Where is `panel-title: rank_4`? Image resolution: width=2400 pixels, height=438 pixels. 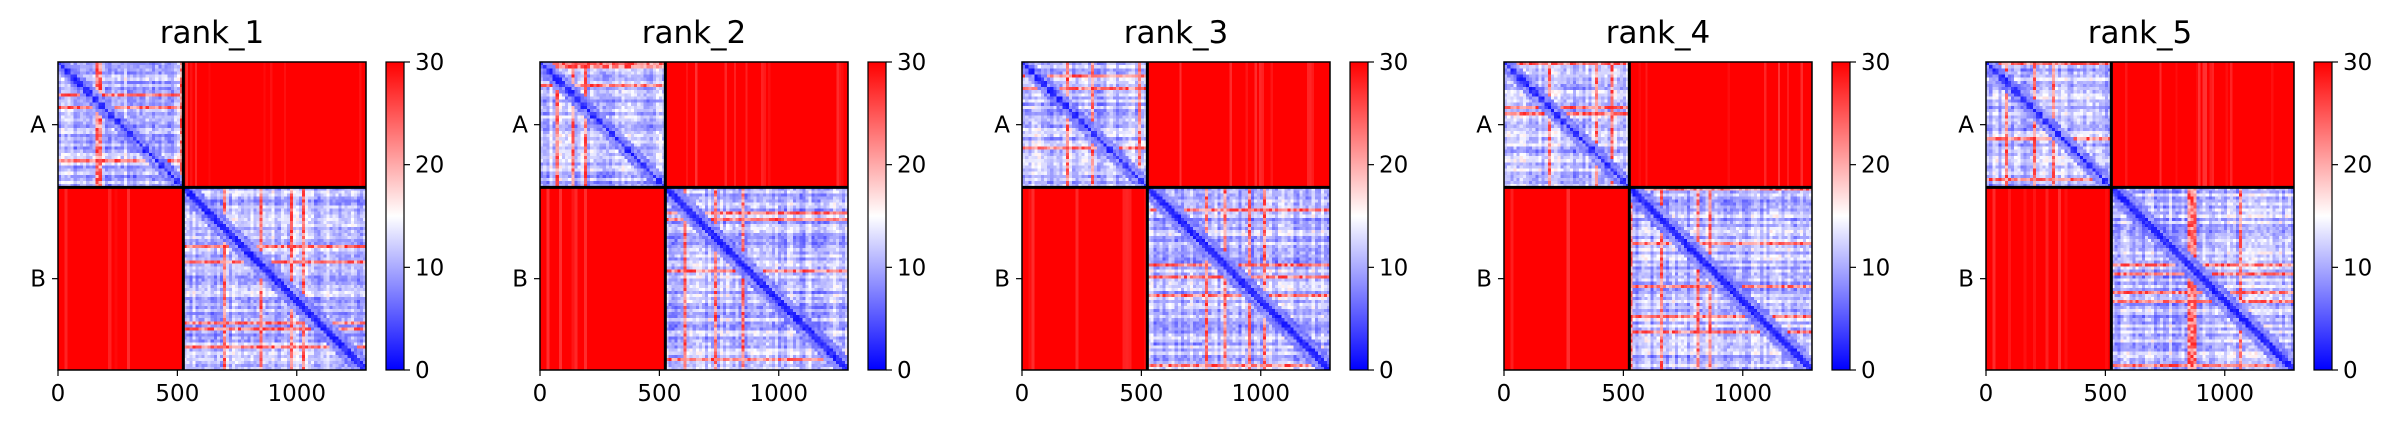
panel-title: rank_4 is located at coordinates (1658, 33).